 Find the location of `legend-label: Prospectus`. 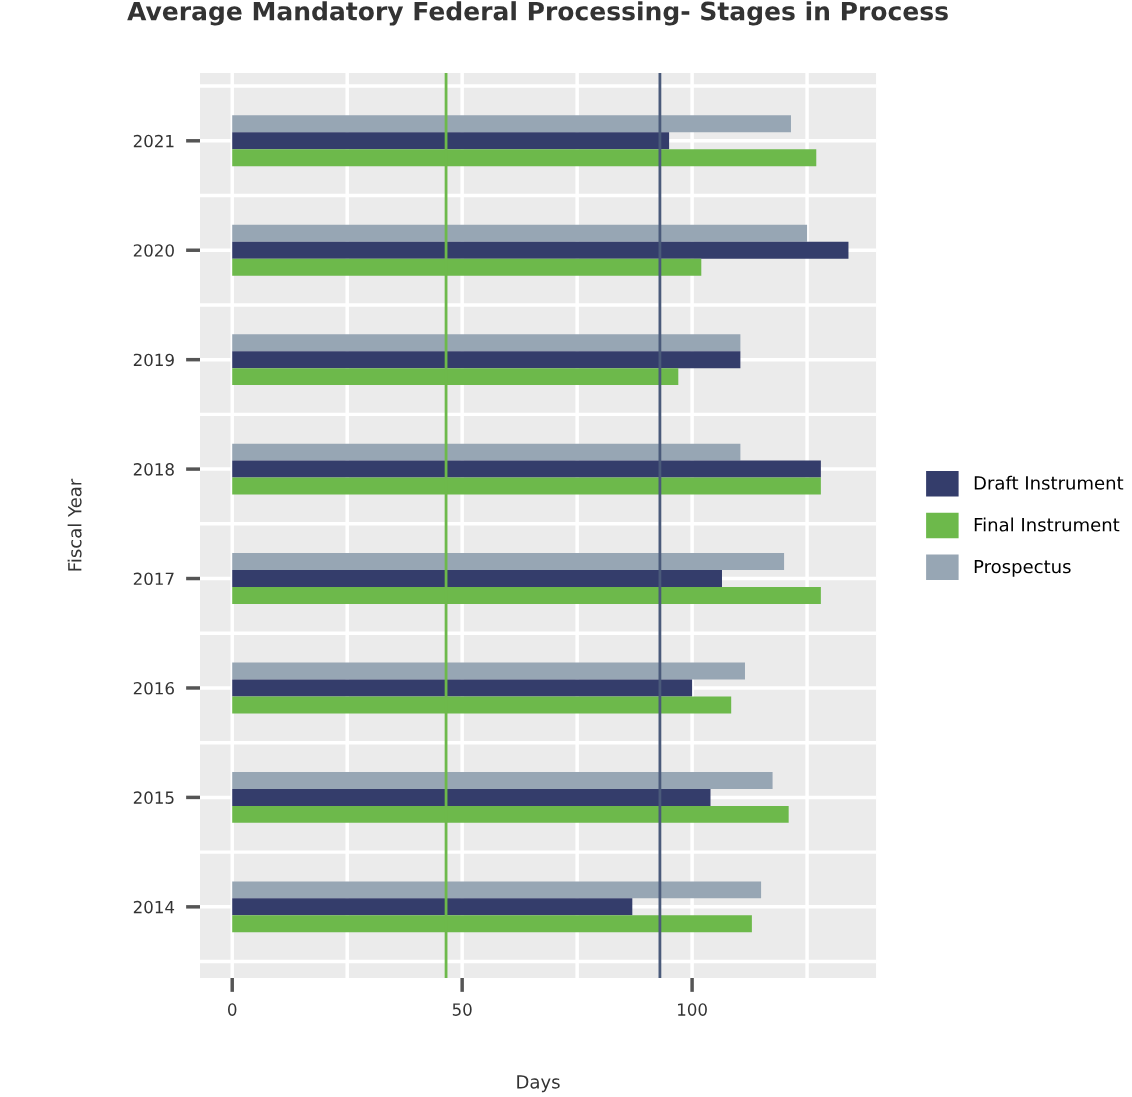

legend-label: Prospectus is located at coordinates (1022, 568).